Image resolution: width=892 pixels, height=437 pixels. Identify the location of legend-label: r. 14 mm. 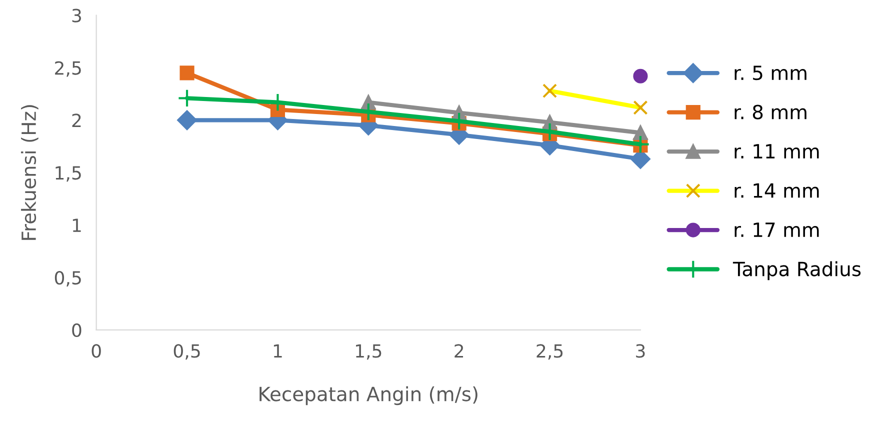
(776, 190).